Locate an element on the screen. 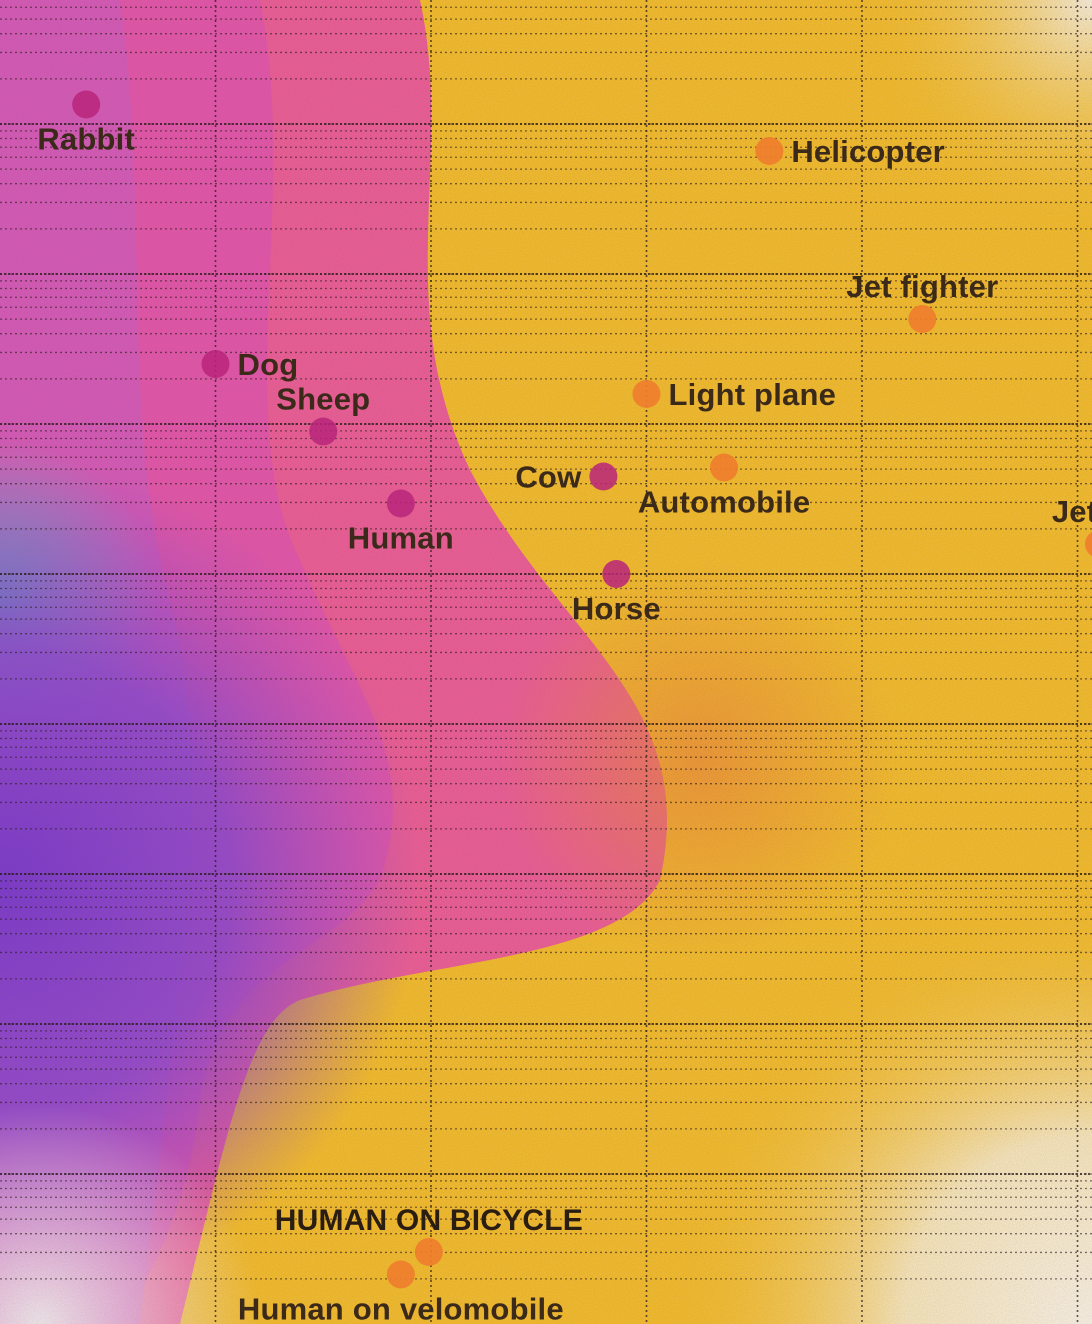 The image size is (1092, 1324). data-label: Automobile is located at coordinates (724, 502).